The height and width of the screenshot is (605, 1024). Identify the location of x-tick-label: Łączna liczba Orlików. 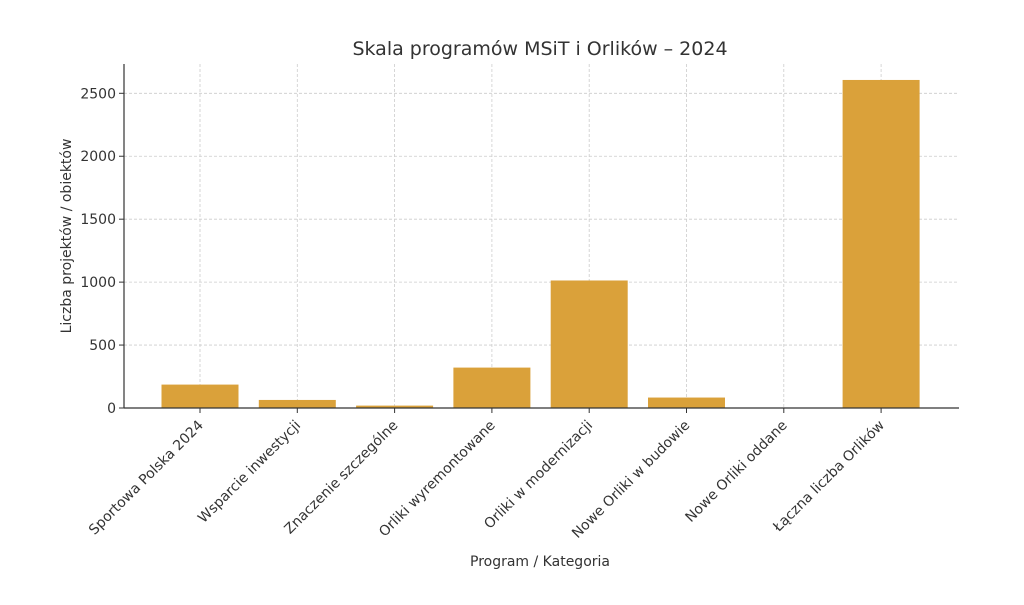
(829, 477).